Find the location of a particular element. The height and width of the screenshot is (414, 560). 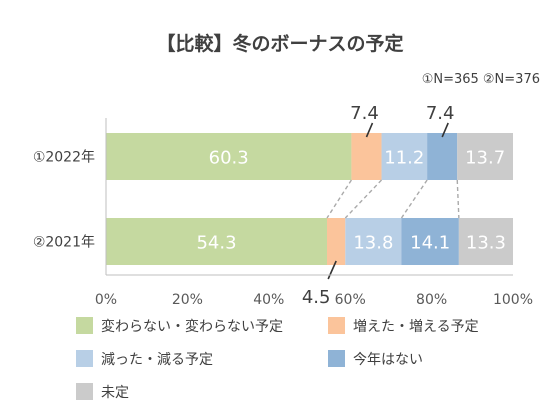

x-tick-label: 40% is located at coordinates (268, 300).